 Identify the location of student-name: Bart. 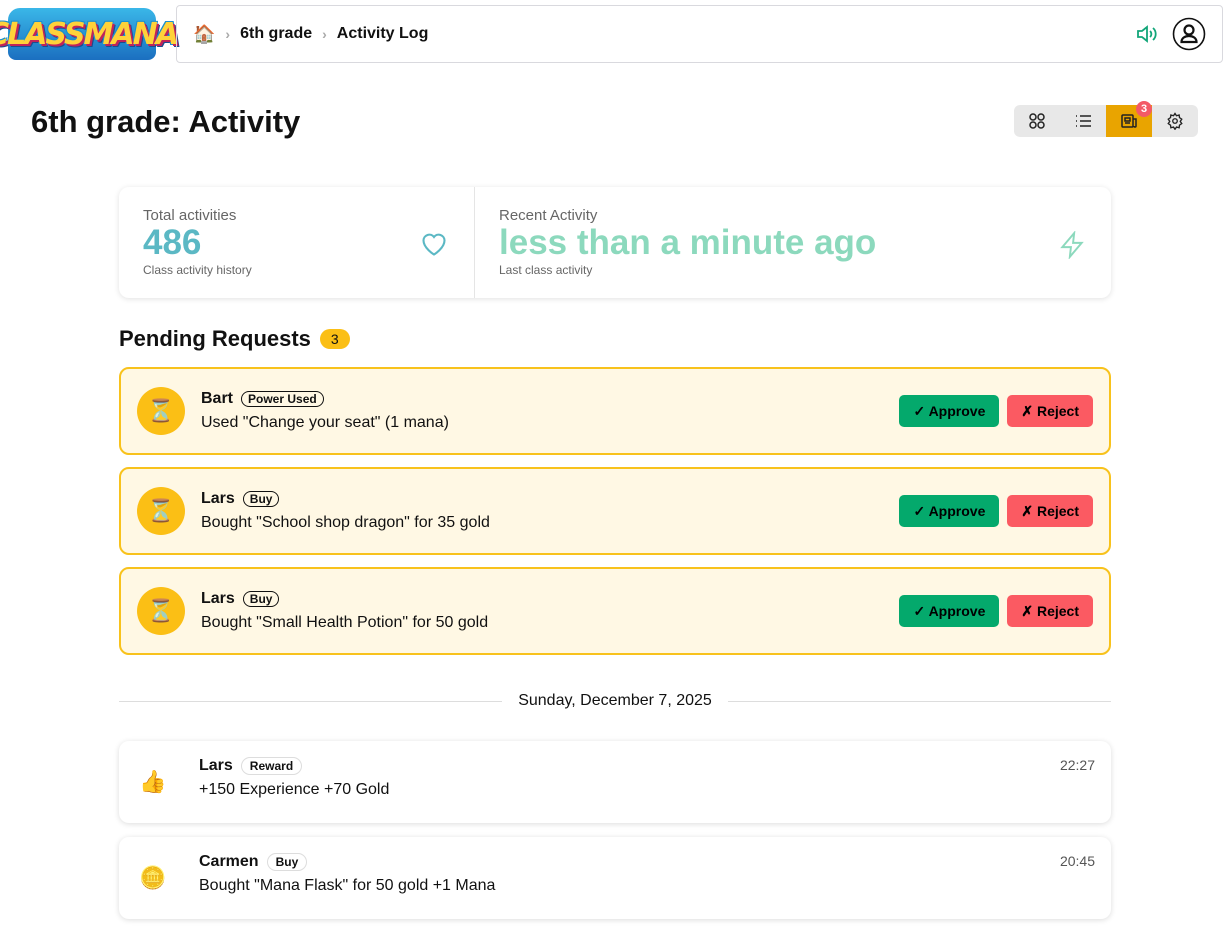
(217, 398).